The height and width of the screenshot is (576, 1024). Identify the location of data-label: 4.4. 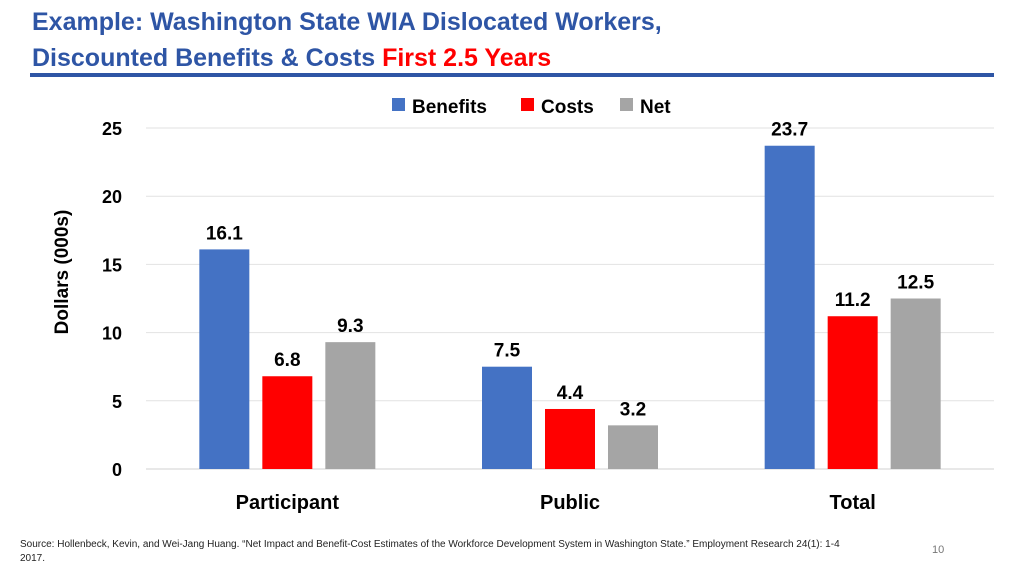
(570, 393).